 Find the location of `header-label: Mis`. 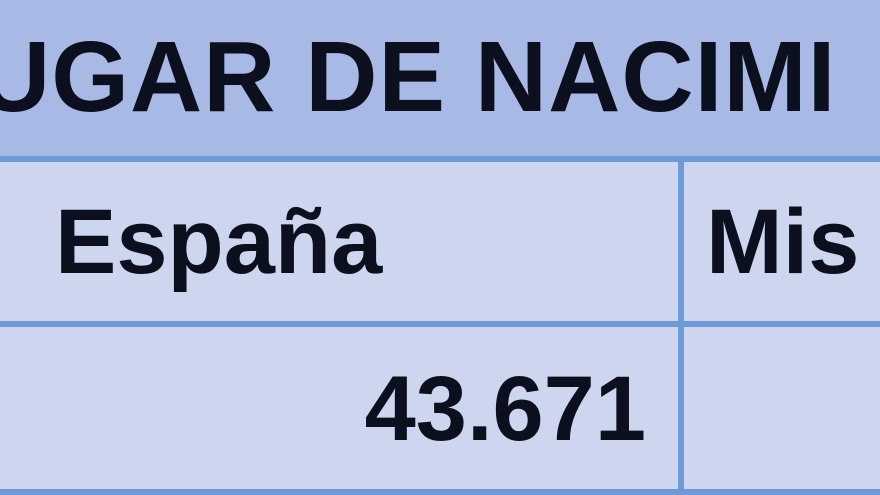

header-label: Mis is located at coordinates (783, 242).